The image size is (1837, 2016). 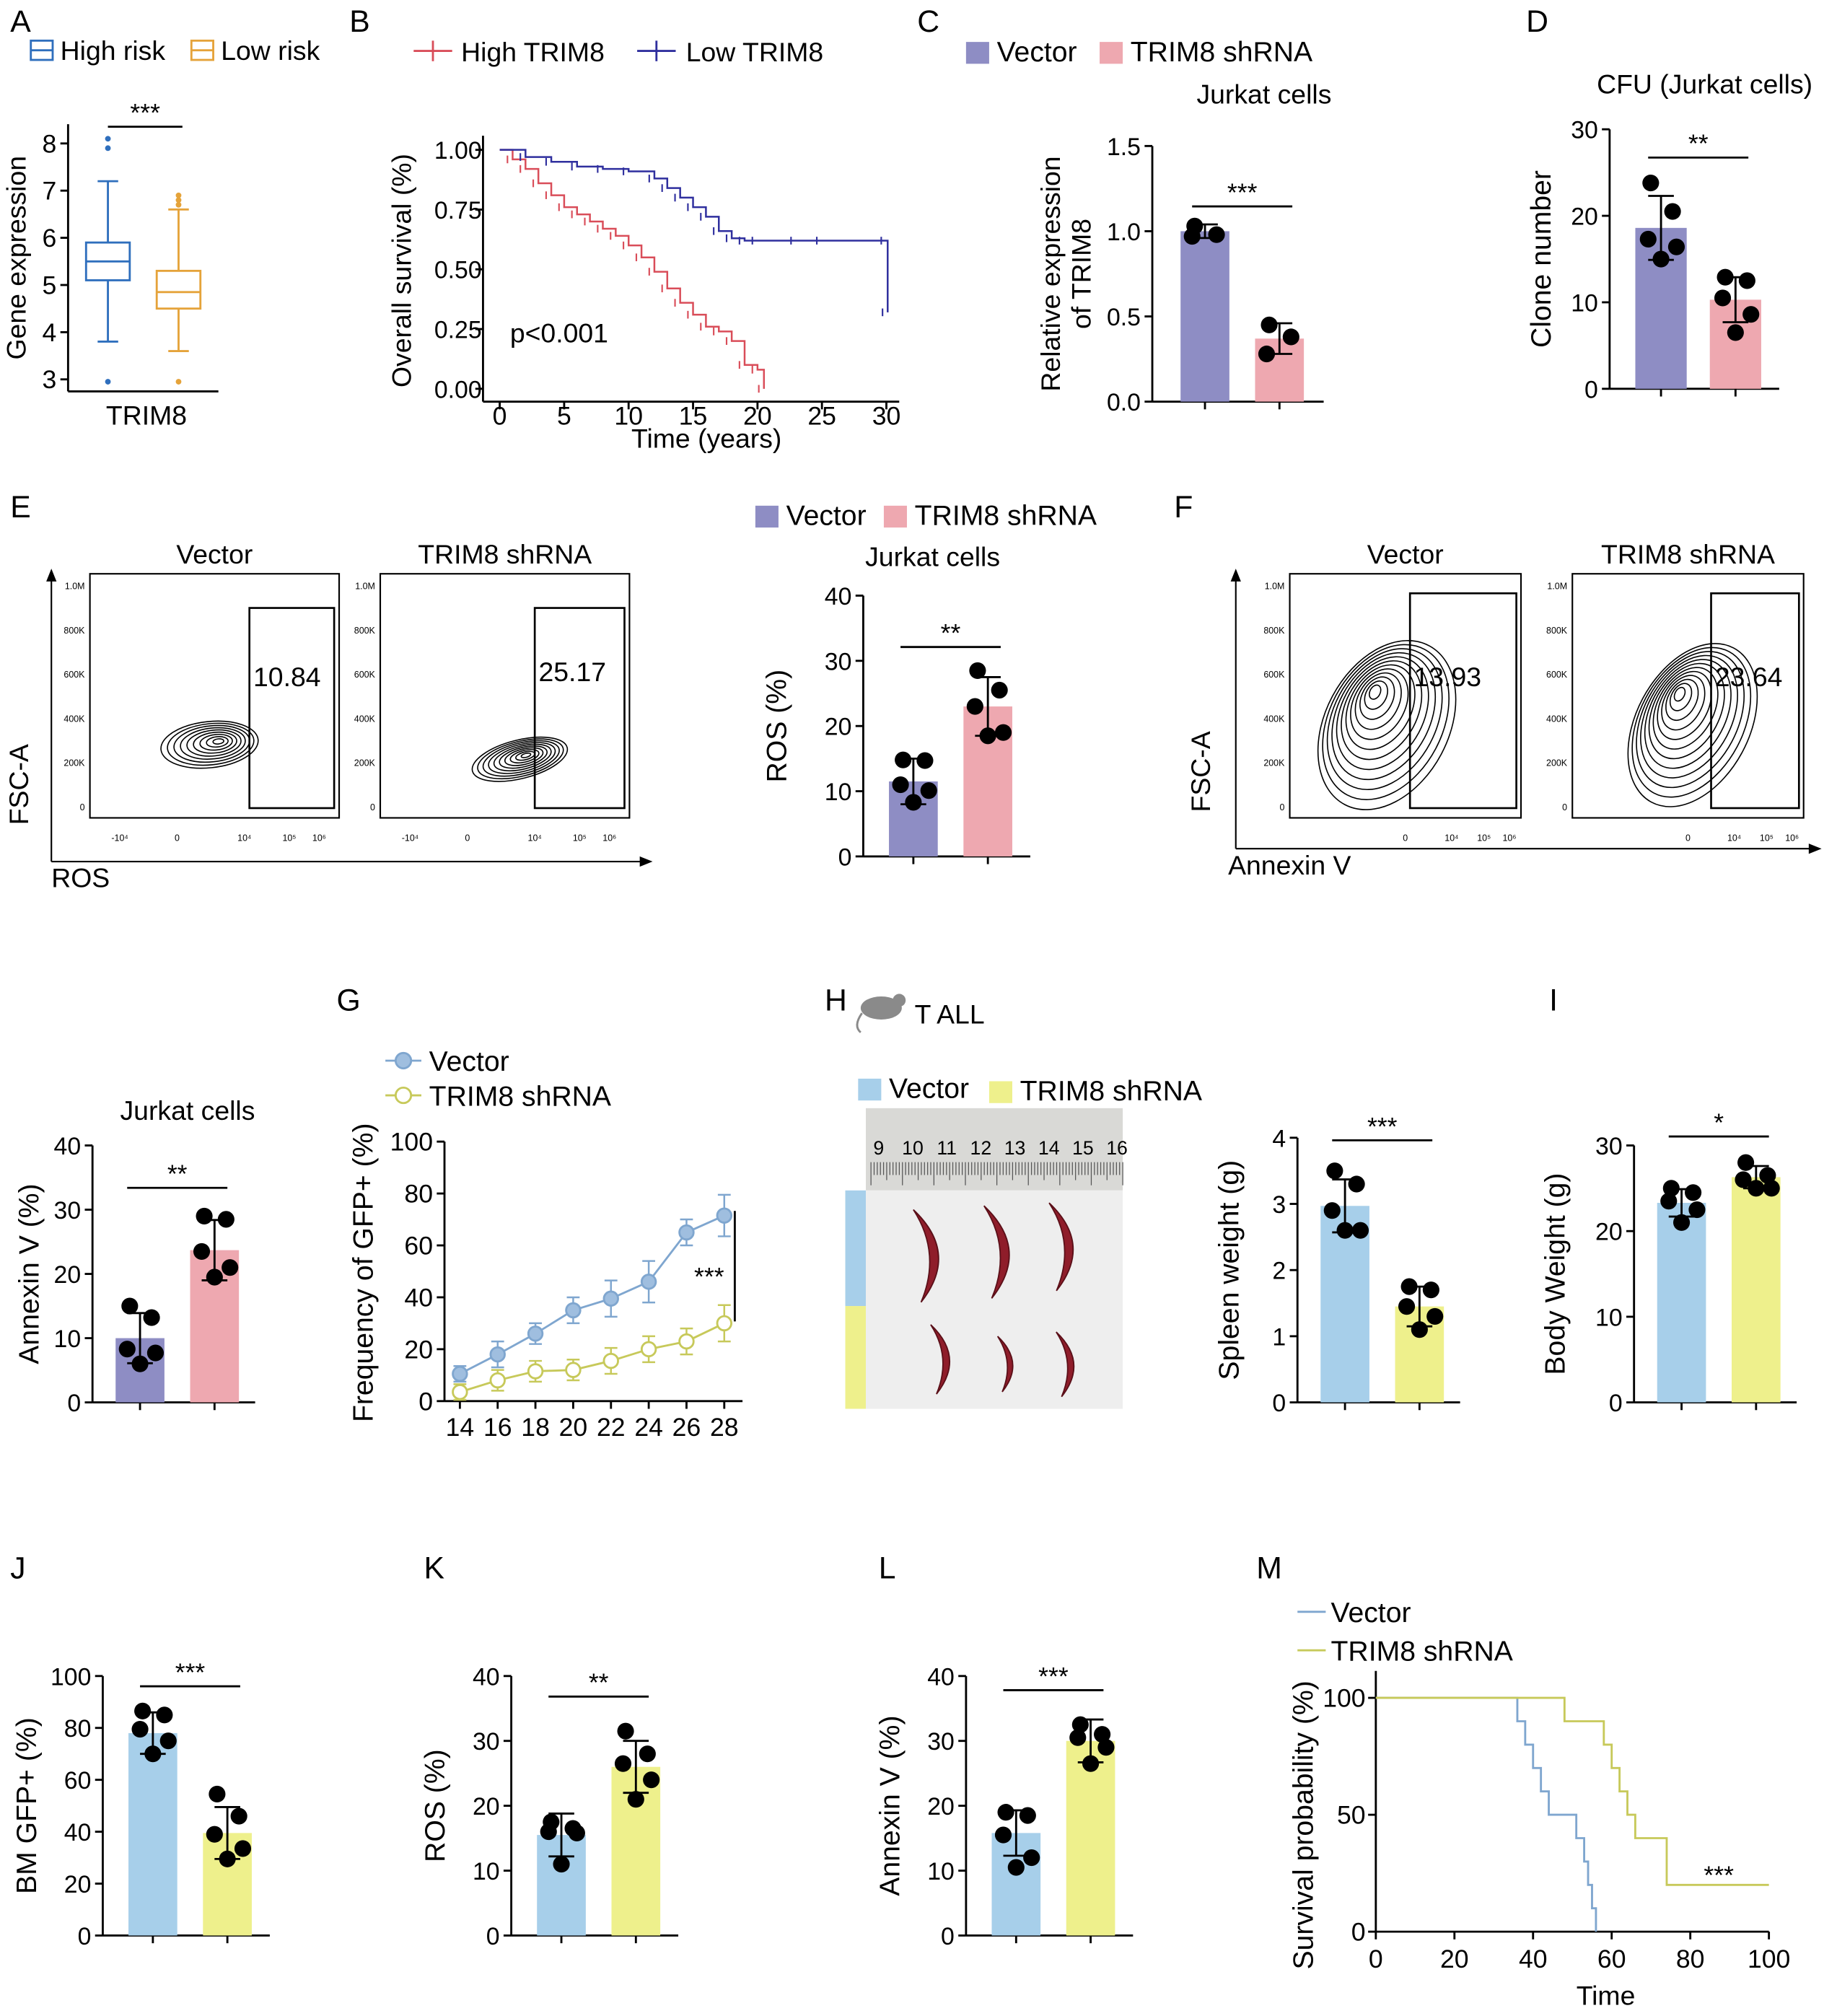 I want to click on flow-plot-title: Vector, so click(x=1405, y=554).